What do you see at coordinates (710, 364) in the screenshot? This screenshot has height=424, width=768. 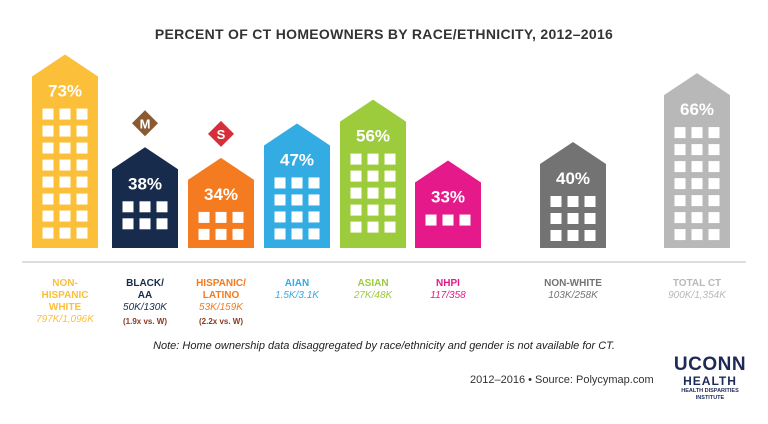 I see `logo-line-1: UCONN` at bounding box center [710, 364].